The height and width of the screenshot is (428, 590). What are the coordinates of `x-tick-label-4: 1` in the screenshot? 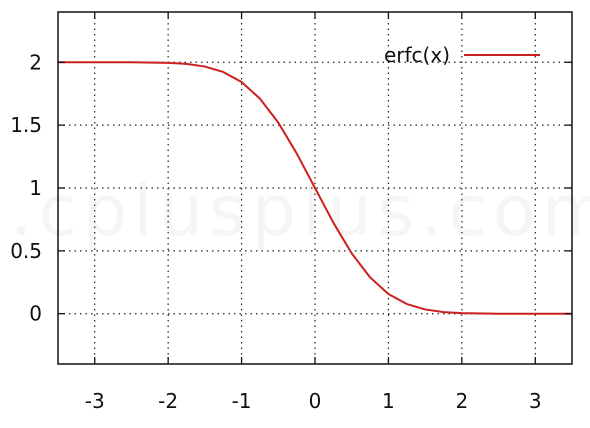 It's located at (388, 401).